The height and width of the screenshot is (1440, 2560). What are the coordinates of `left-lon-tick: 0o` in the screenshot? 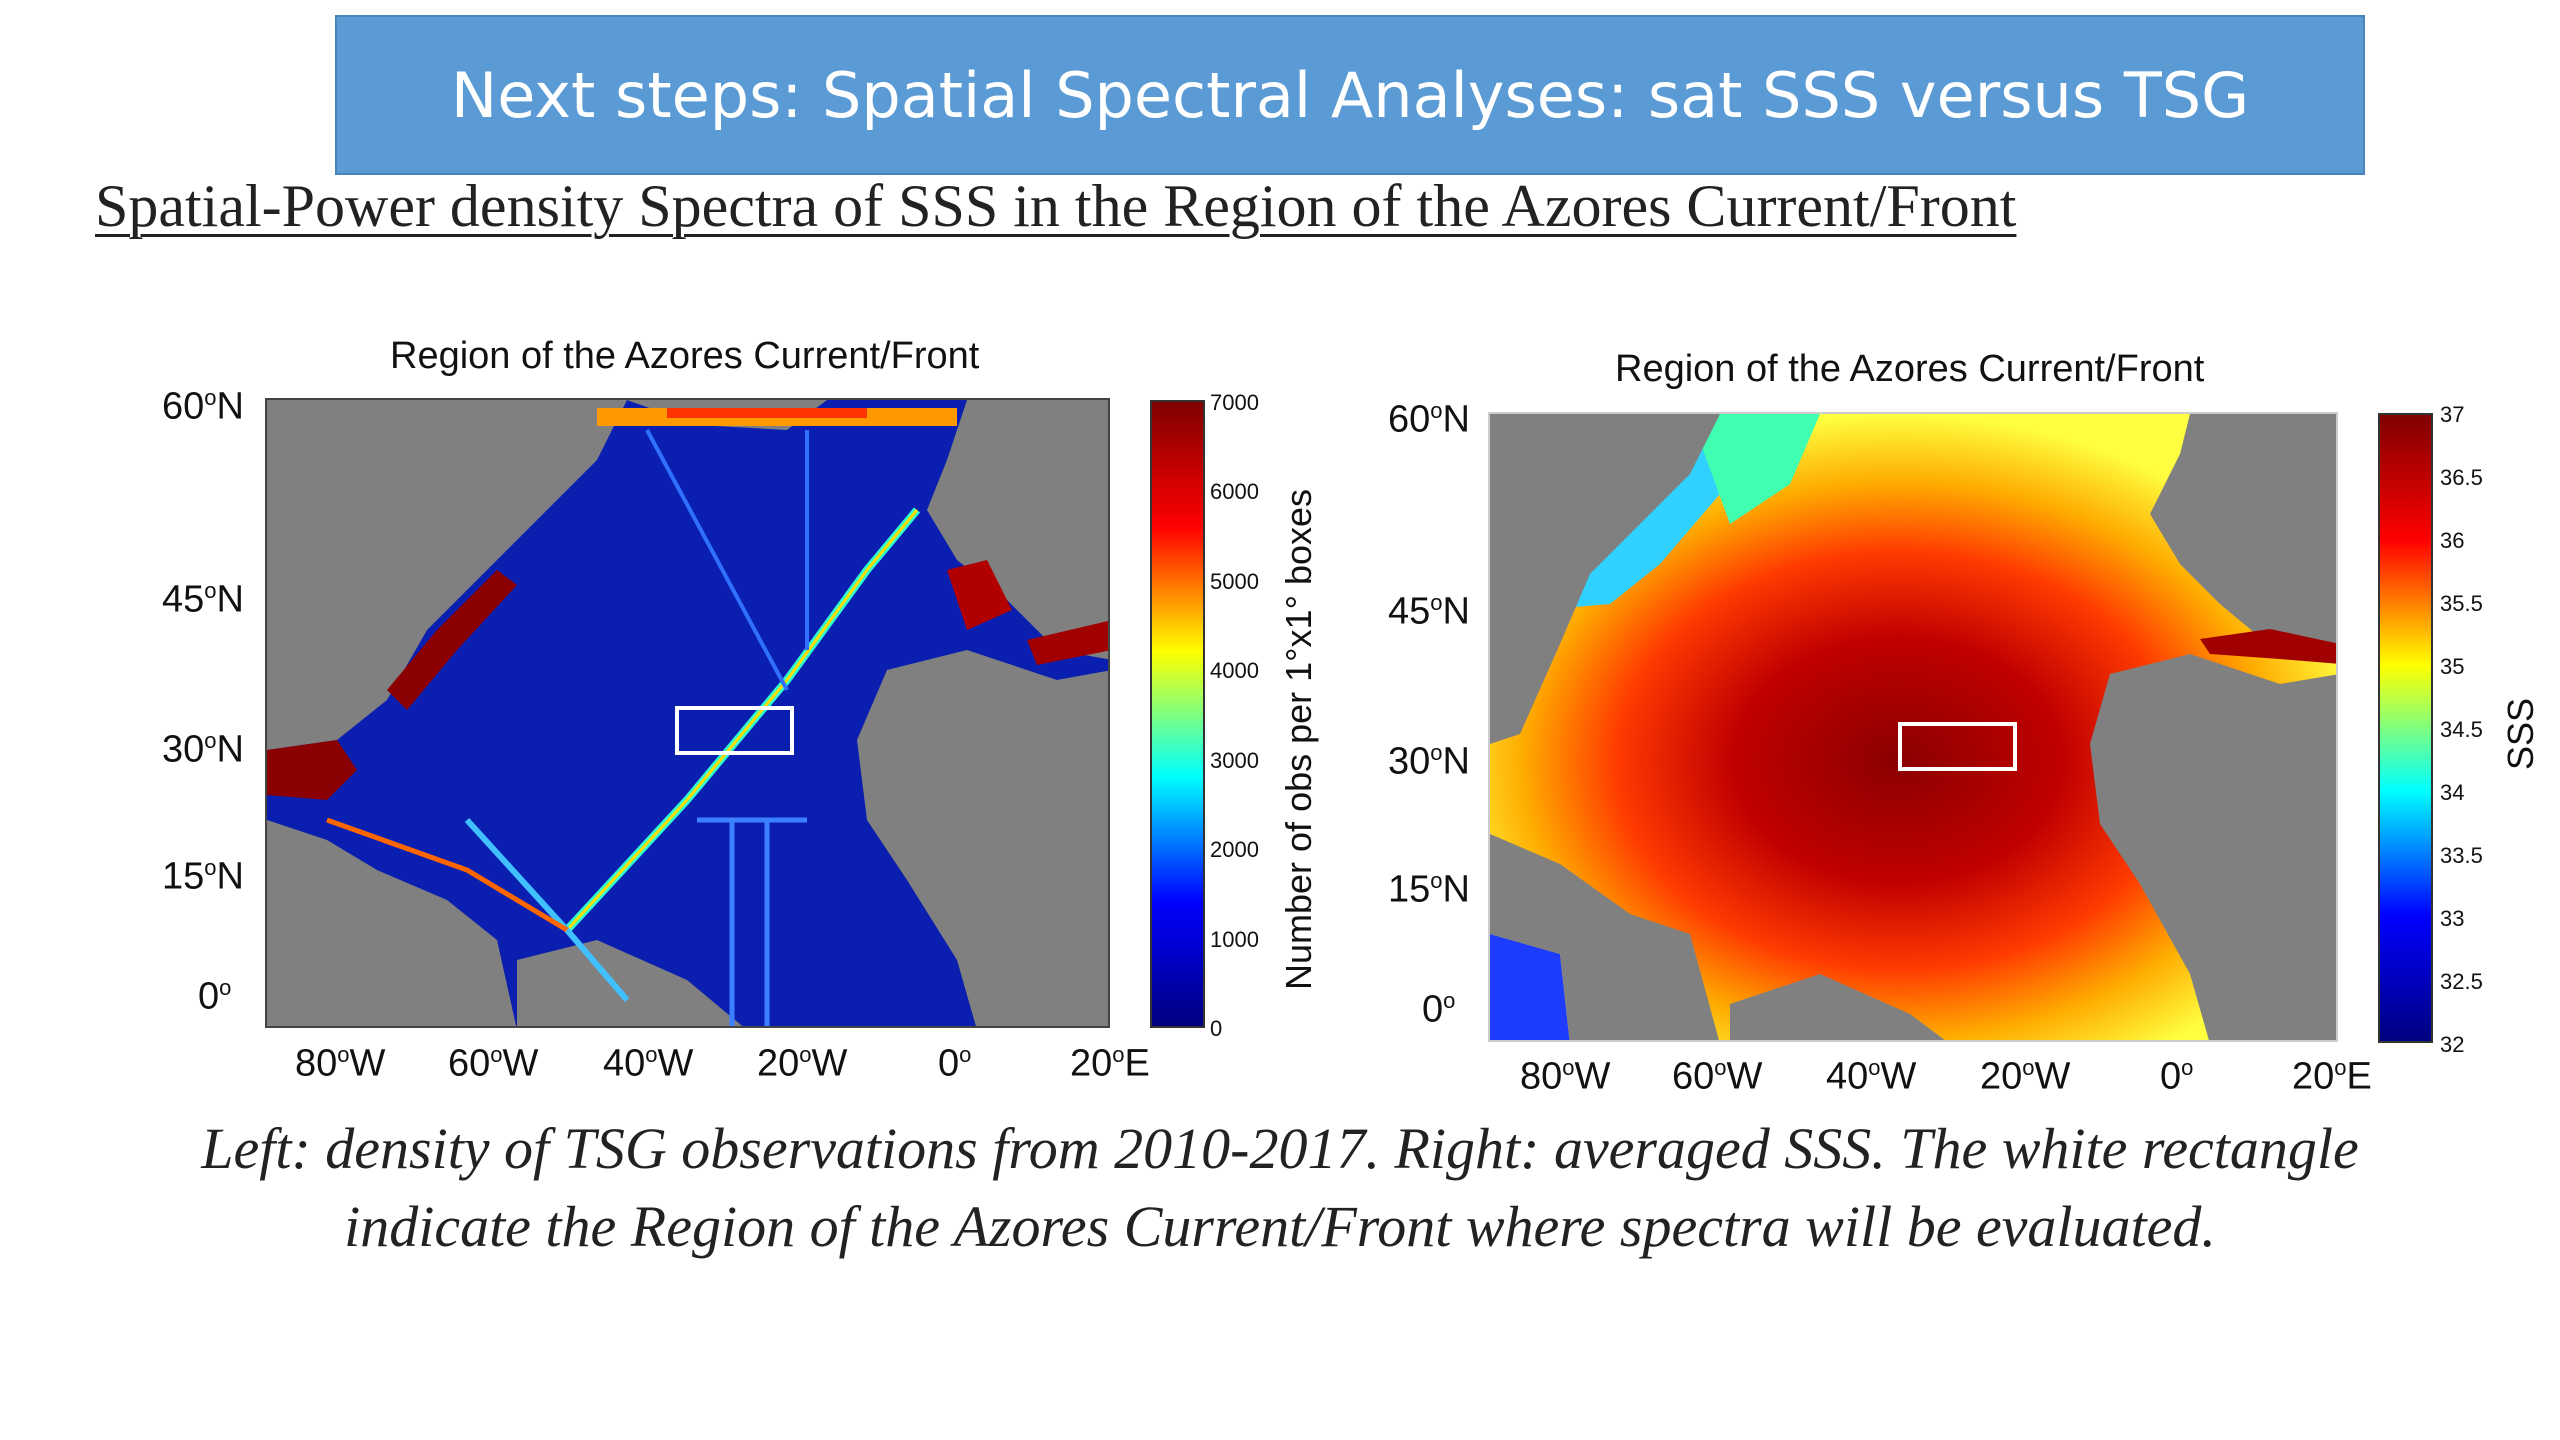 It's located at (955, 1063).